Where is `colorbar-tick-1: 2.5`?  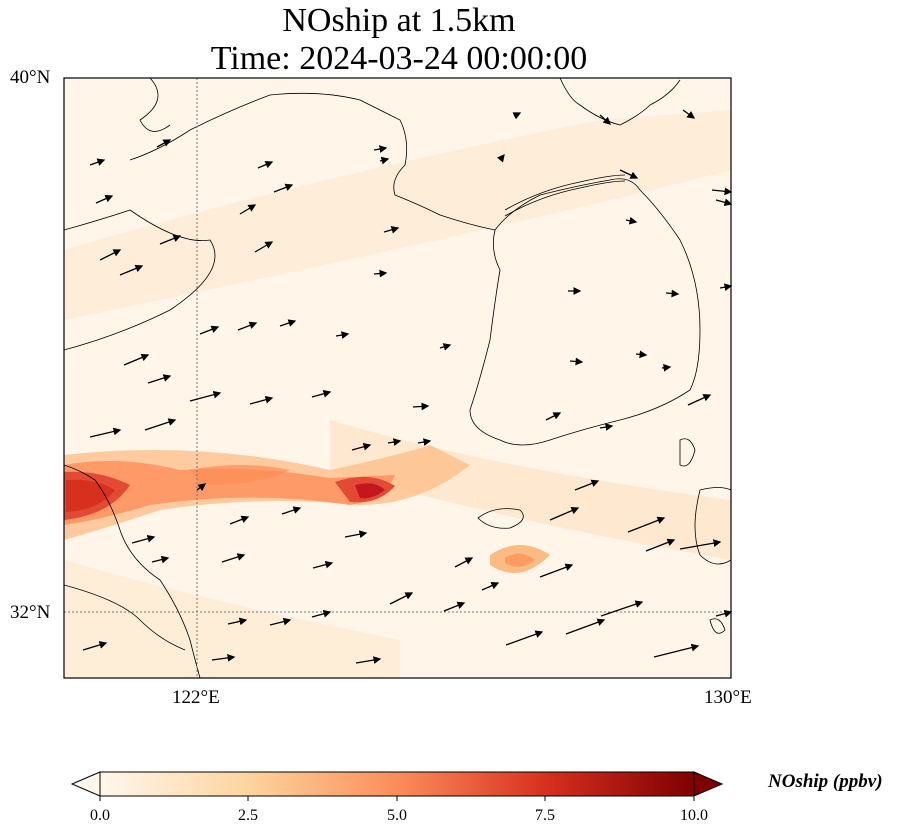
colorbar-tick-1: 2.5 is located at coordinates (248, 815).